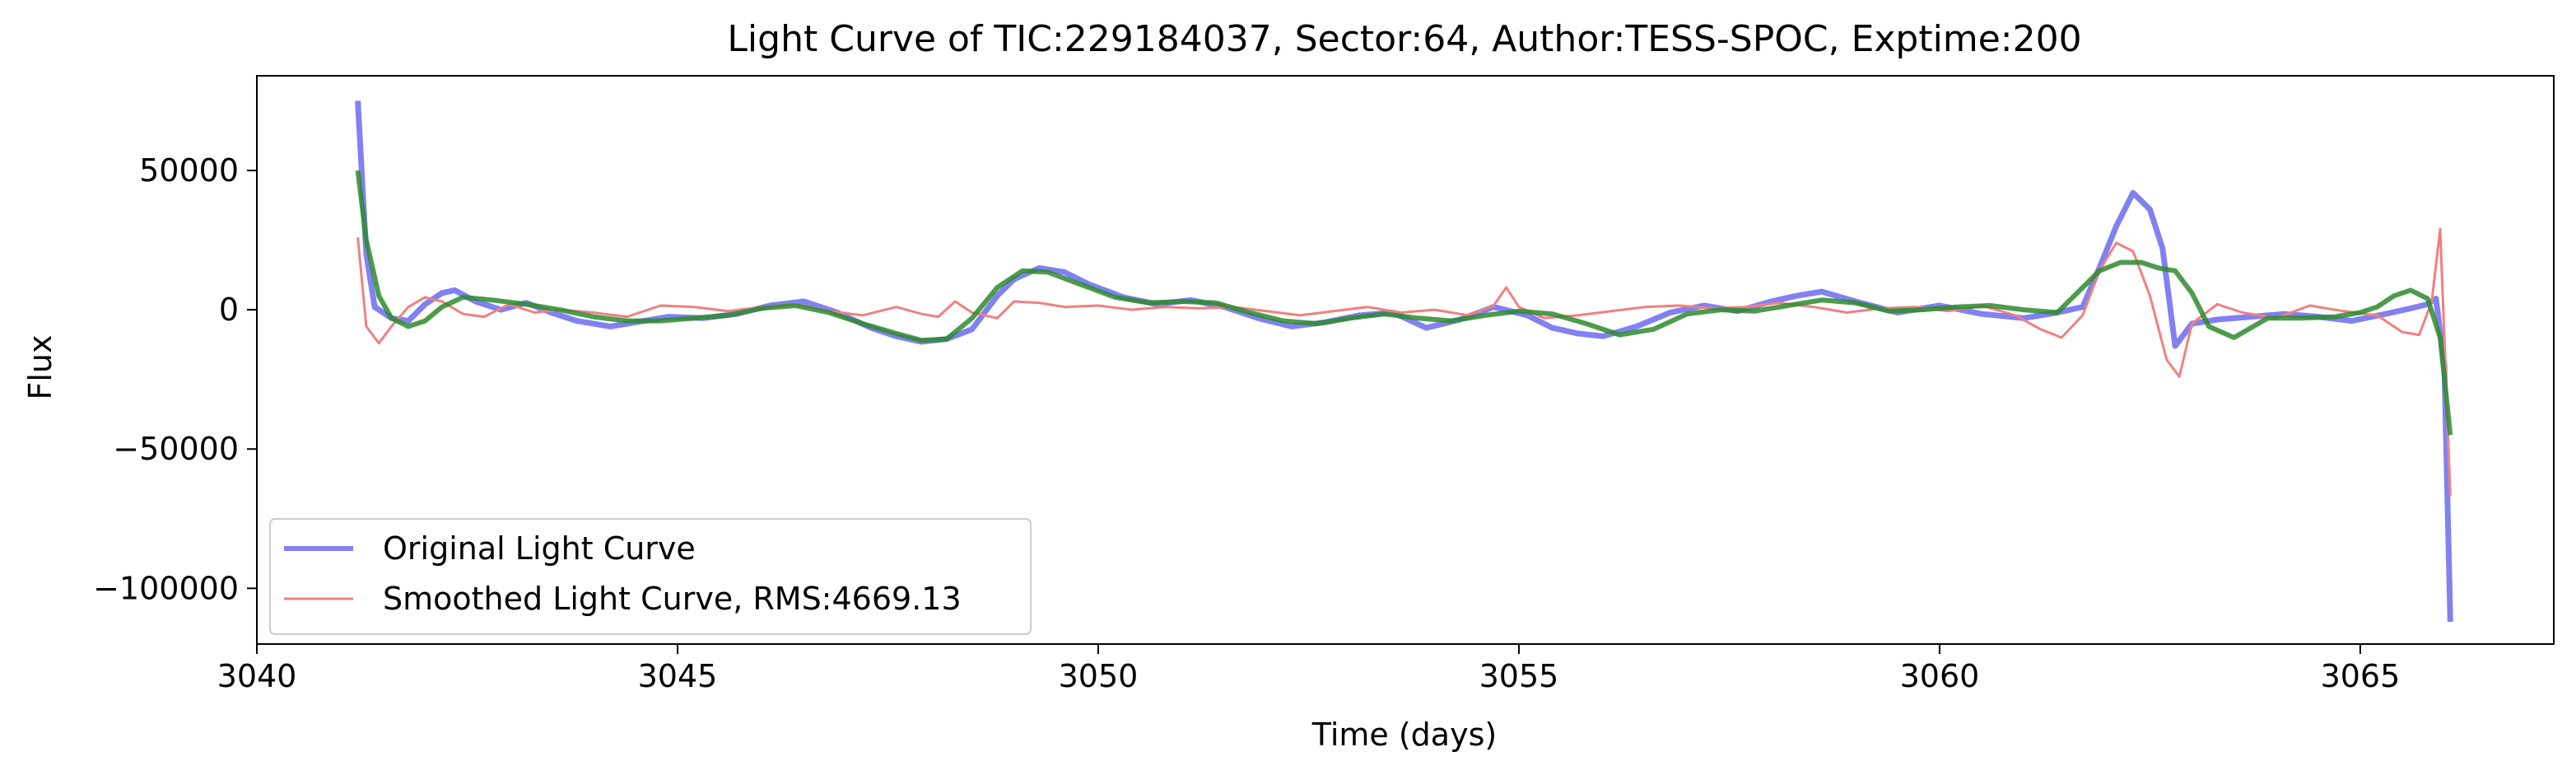 This screenshot has width=2576, height=775. I want to click on legend-label-original: Original Light Curve, so click(539, 548).